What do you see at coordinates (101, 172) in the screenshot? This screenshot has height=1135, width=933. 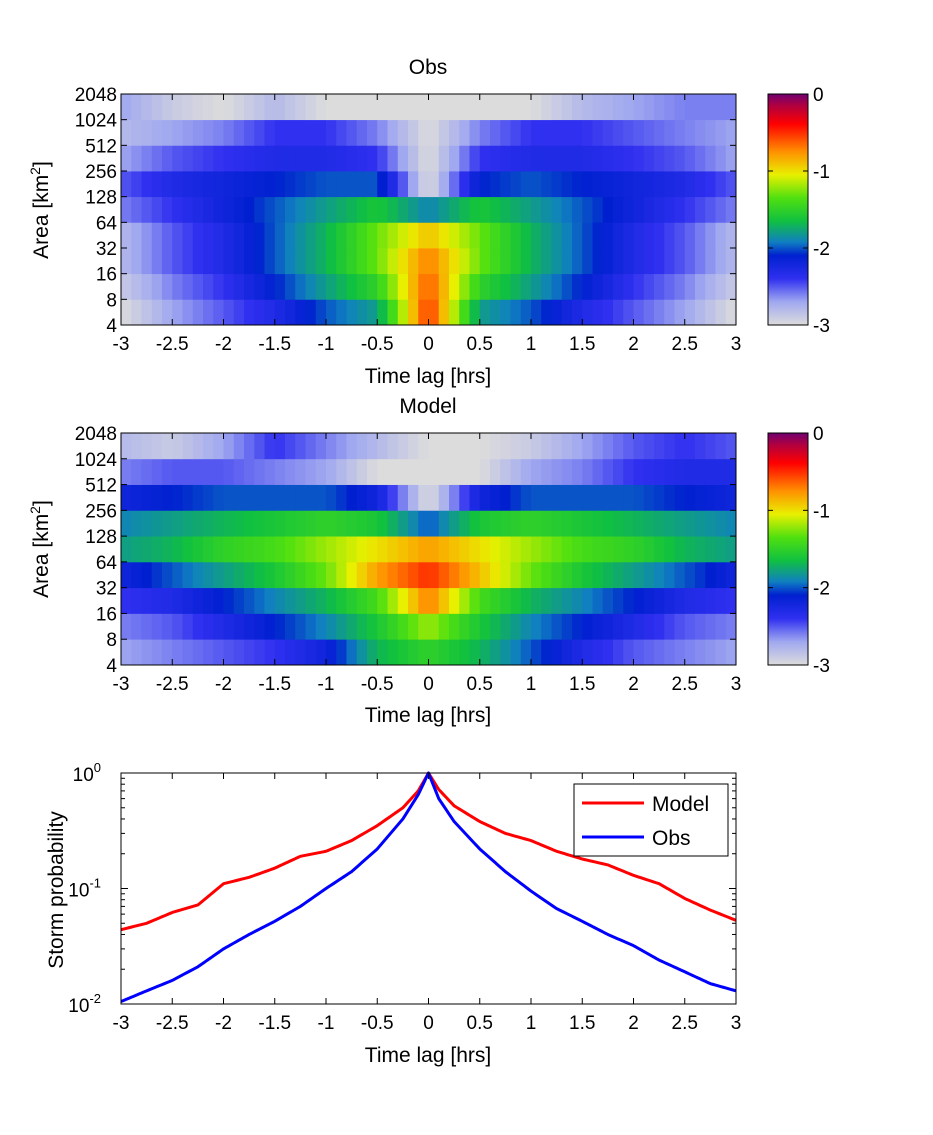 I see `obs-y-tick-label: 256` at bounding box center [101, 172].